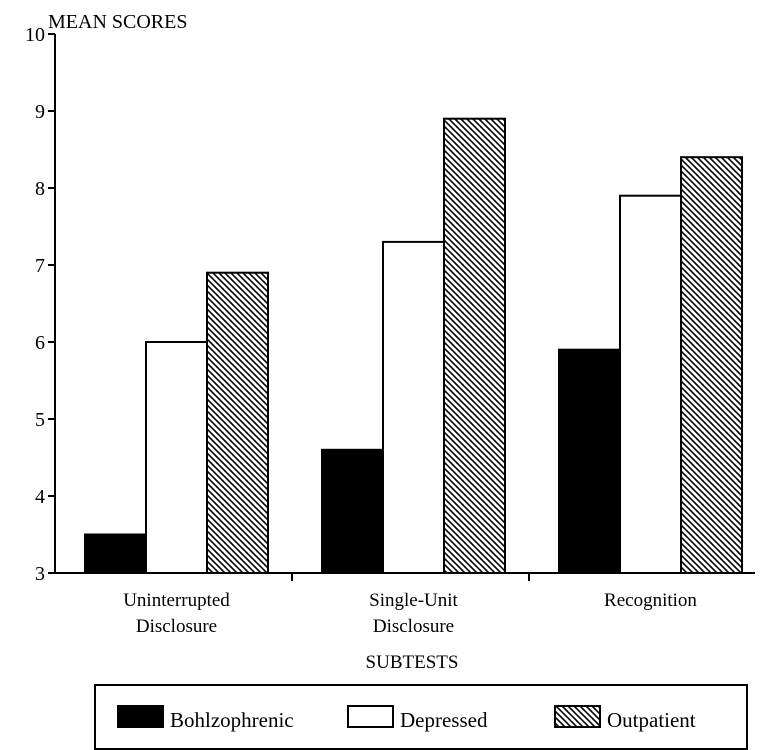  I want to click on legend-label-depressed: Depressed, so click(444, 720).